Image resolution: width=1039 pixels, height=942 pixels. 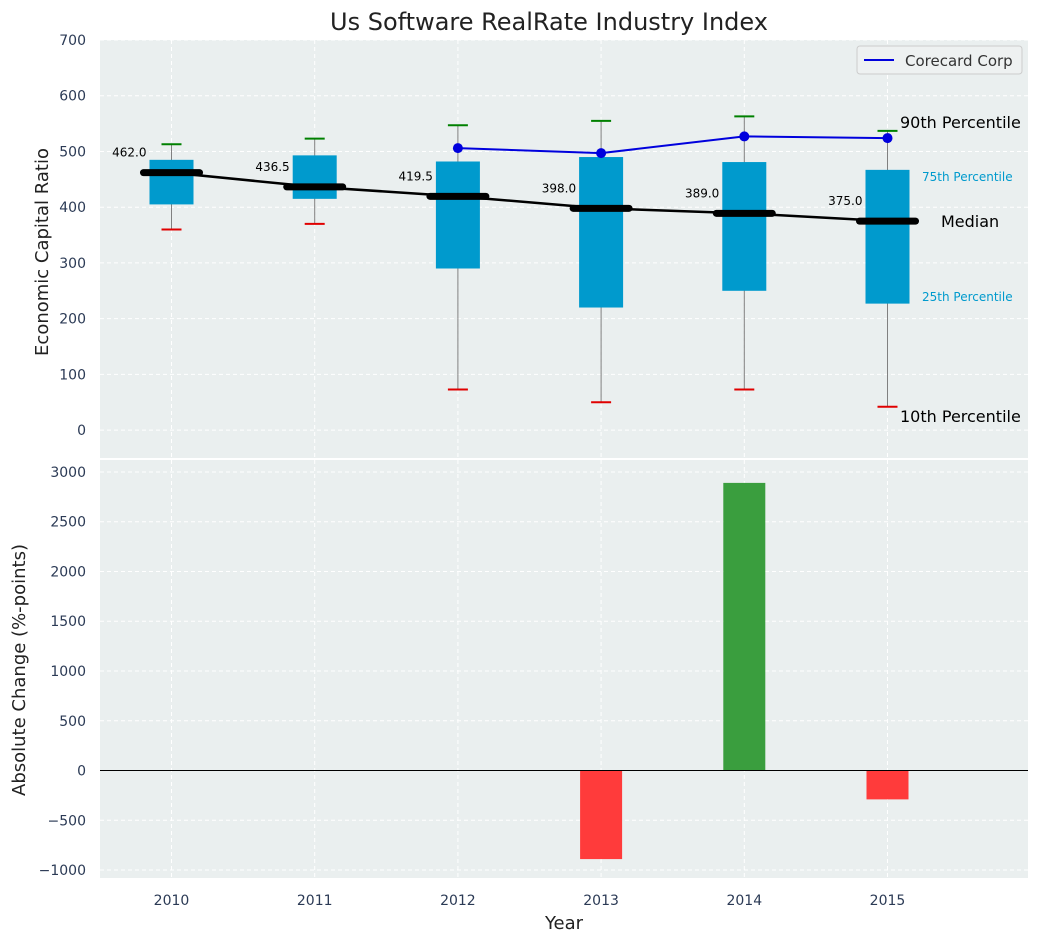 I want to click on x-tick-label: 2011, so click(x=315, y=901).